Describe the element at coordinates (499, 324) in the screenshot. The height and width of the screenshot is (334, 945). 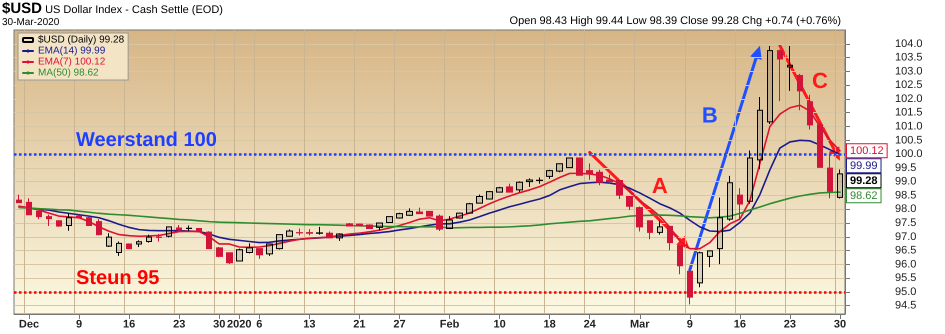
I see `x-tick-label: 10` at that location.